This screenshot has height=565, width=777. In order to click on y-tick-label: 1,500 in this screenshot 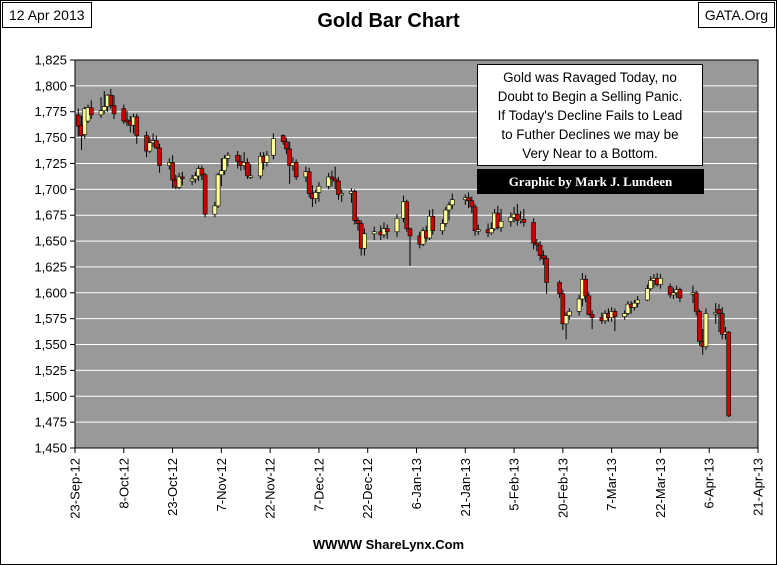, I will do `click(50, 396)`.